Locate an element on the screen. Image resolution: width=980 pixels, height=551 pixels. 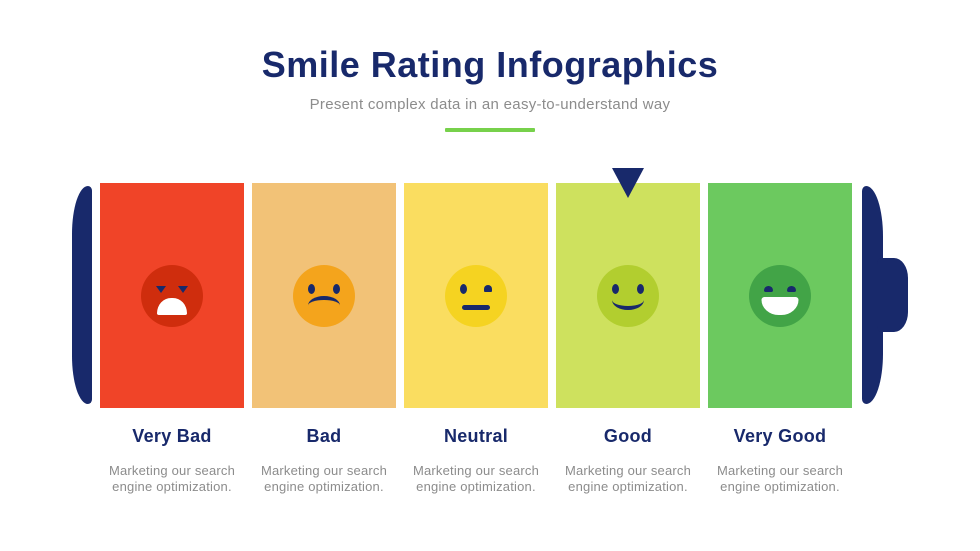
rating-label: Very Bad is located at coordinates (172, 436).